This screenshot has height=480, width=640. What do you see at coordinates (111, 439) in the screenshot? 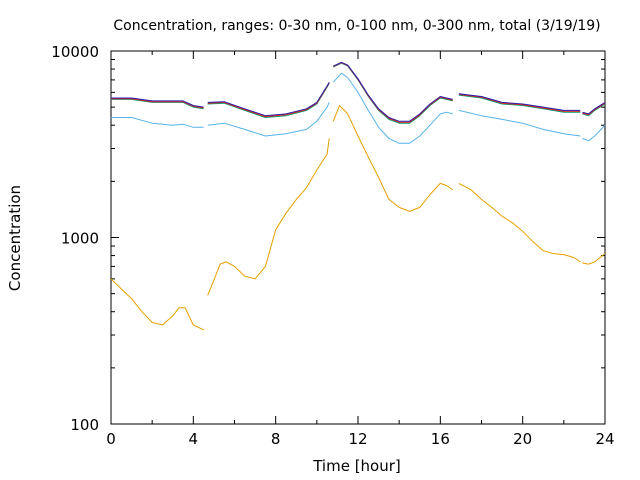
I see `x-tick-label: 0` at bounding box center [111, 439].